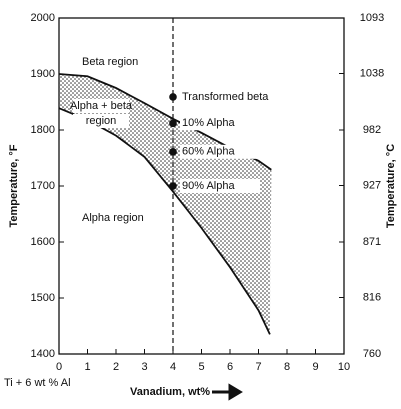 The width and height of the screenshot is (401, 409). I want to click on x-tick-label: 5, so click(201, 367).